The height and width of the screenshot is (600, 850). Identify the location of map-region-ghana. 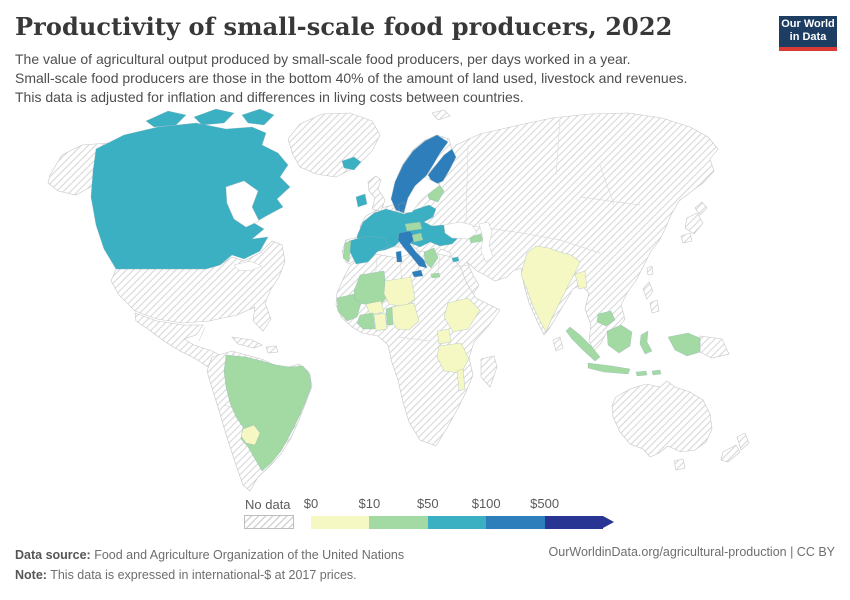
(380, 322).